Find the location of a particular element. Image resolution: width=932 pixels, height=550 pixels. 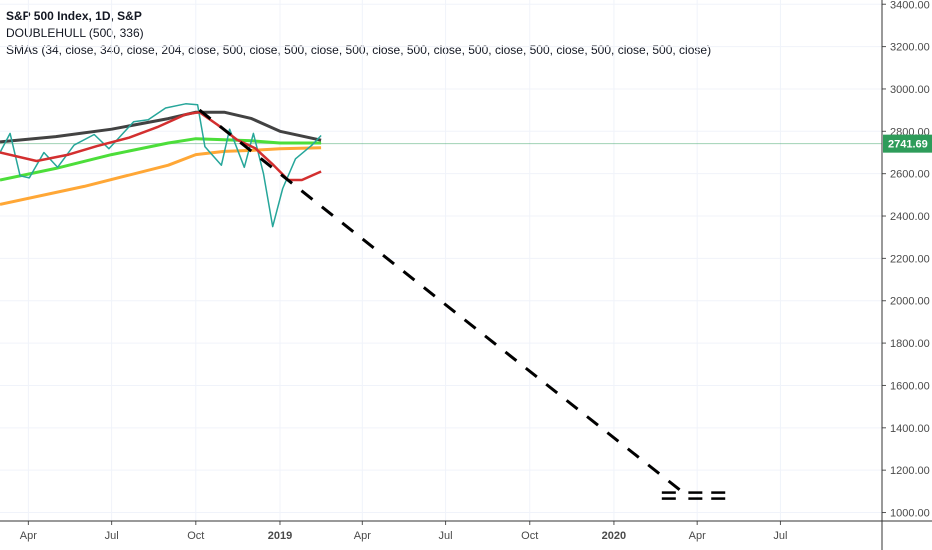

y-tick-label: 2000.00 is located at coordinates (910, 302).